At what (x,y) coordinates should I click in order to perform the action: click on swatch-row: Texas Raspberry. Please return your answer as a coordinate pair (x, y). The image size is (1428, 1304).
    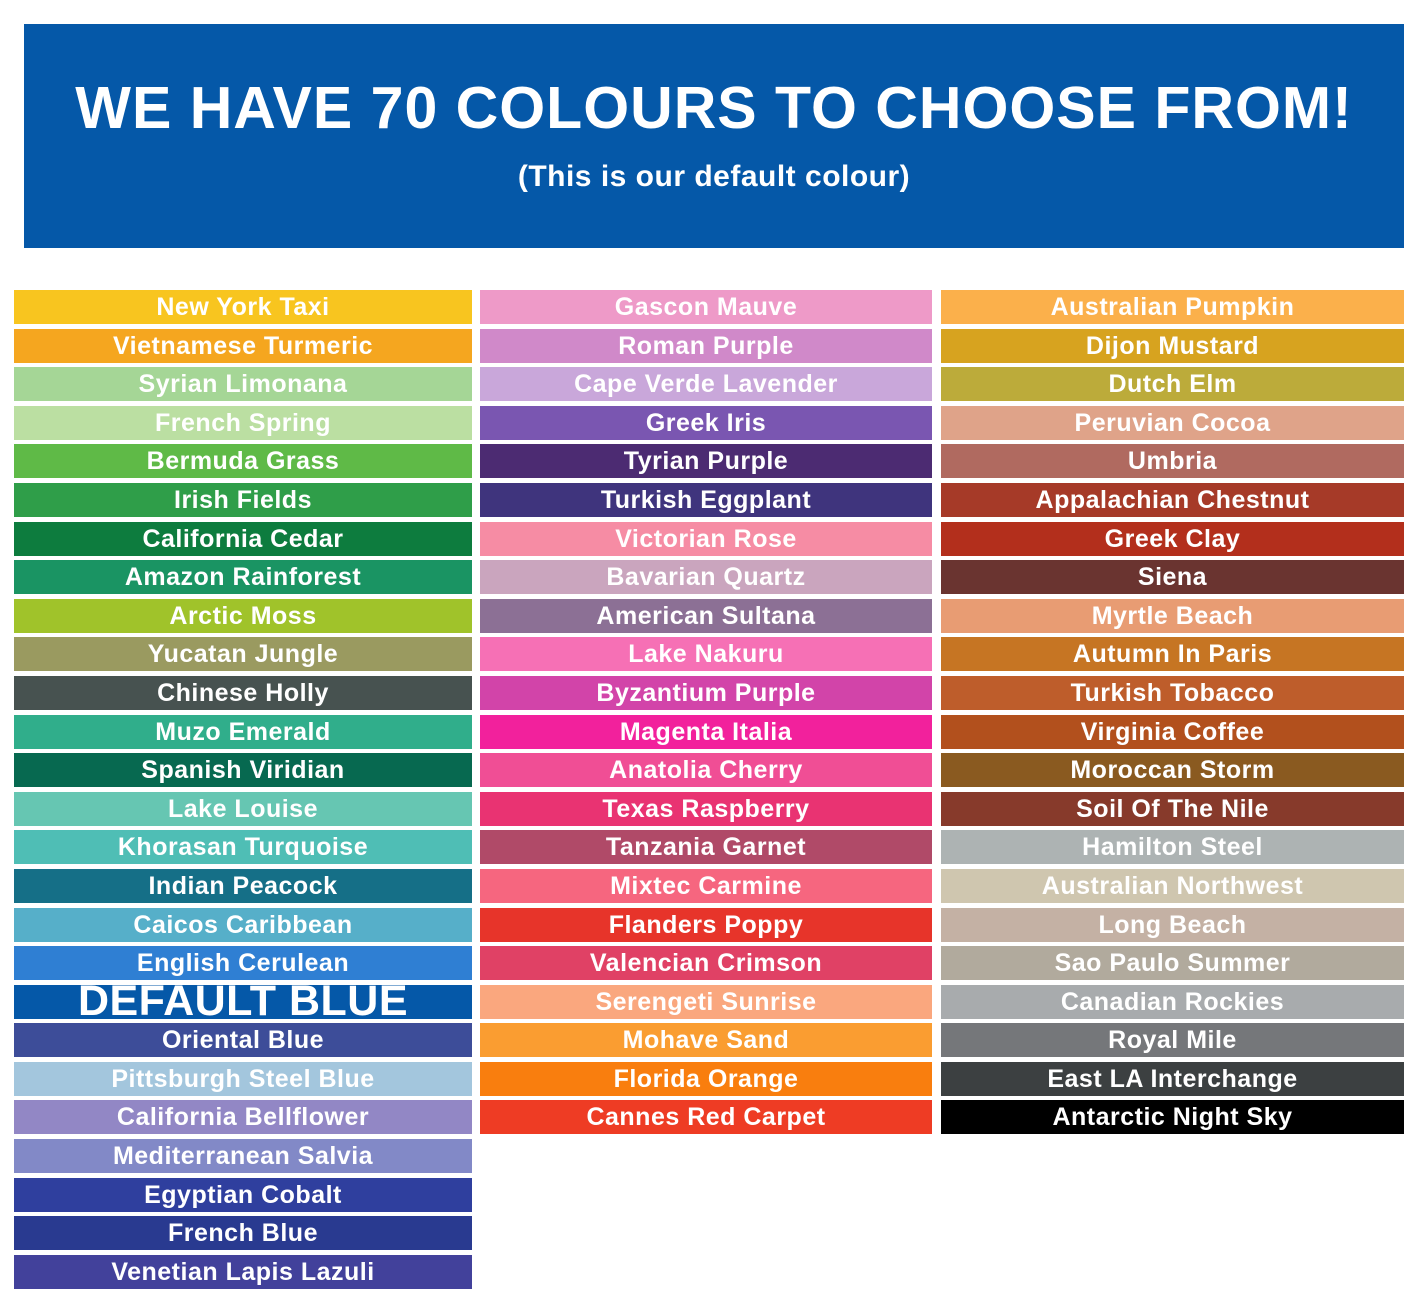
    Looking at the image, I should click on (706, 808).